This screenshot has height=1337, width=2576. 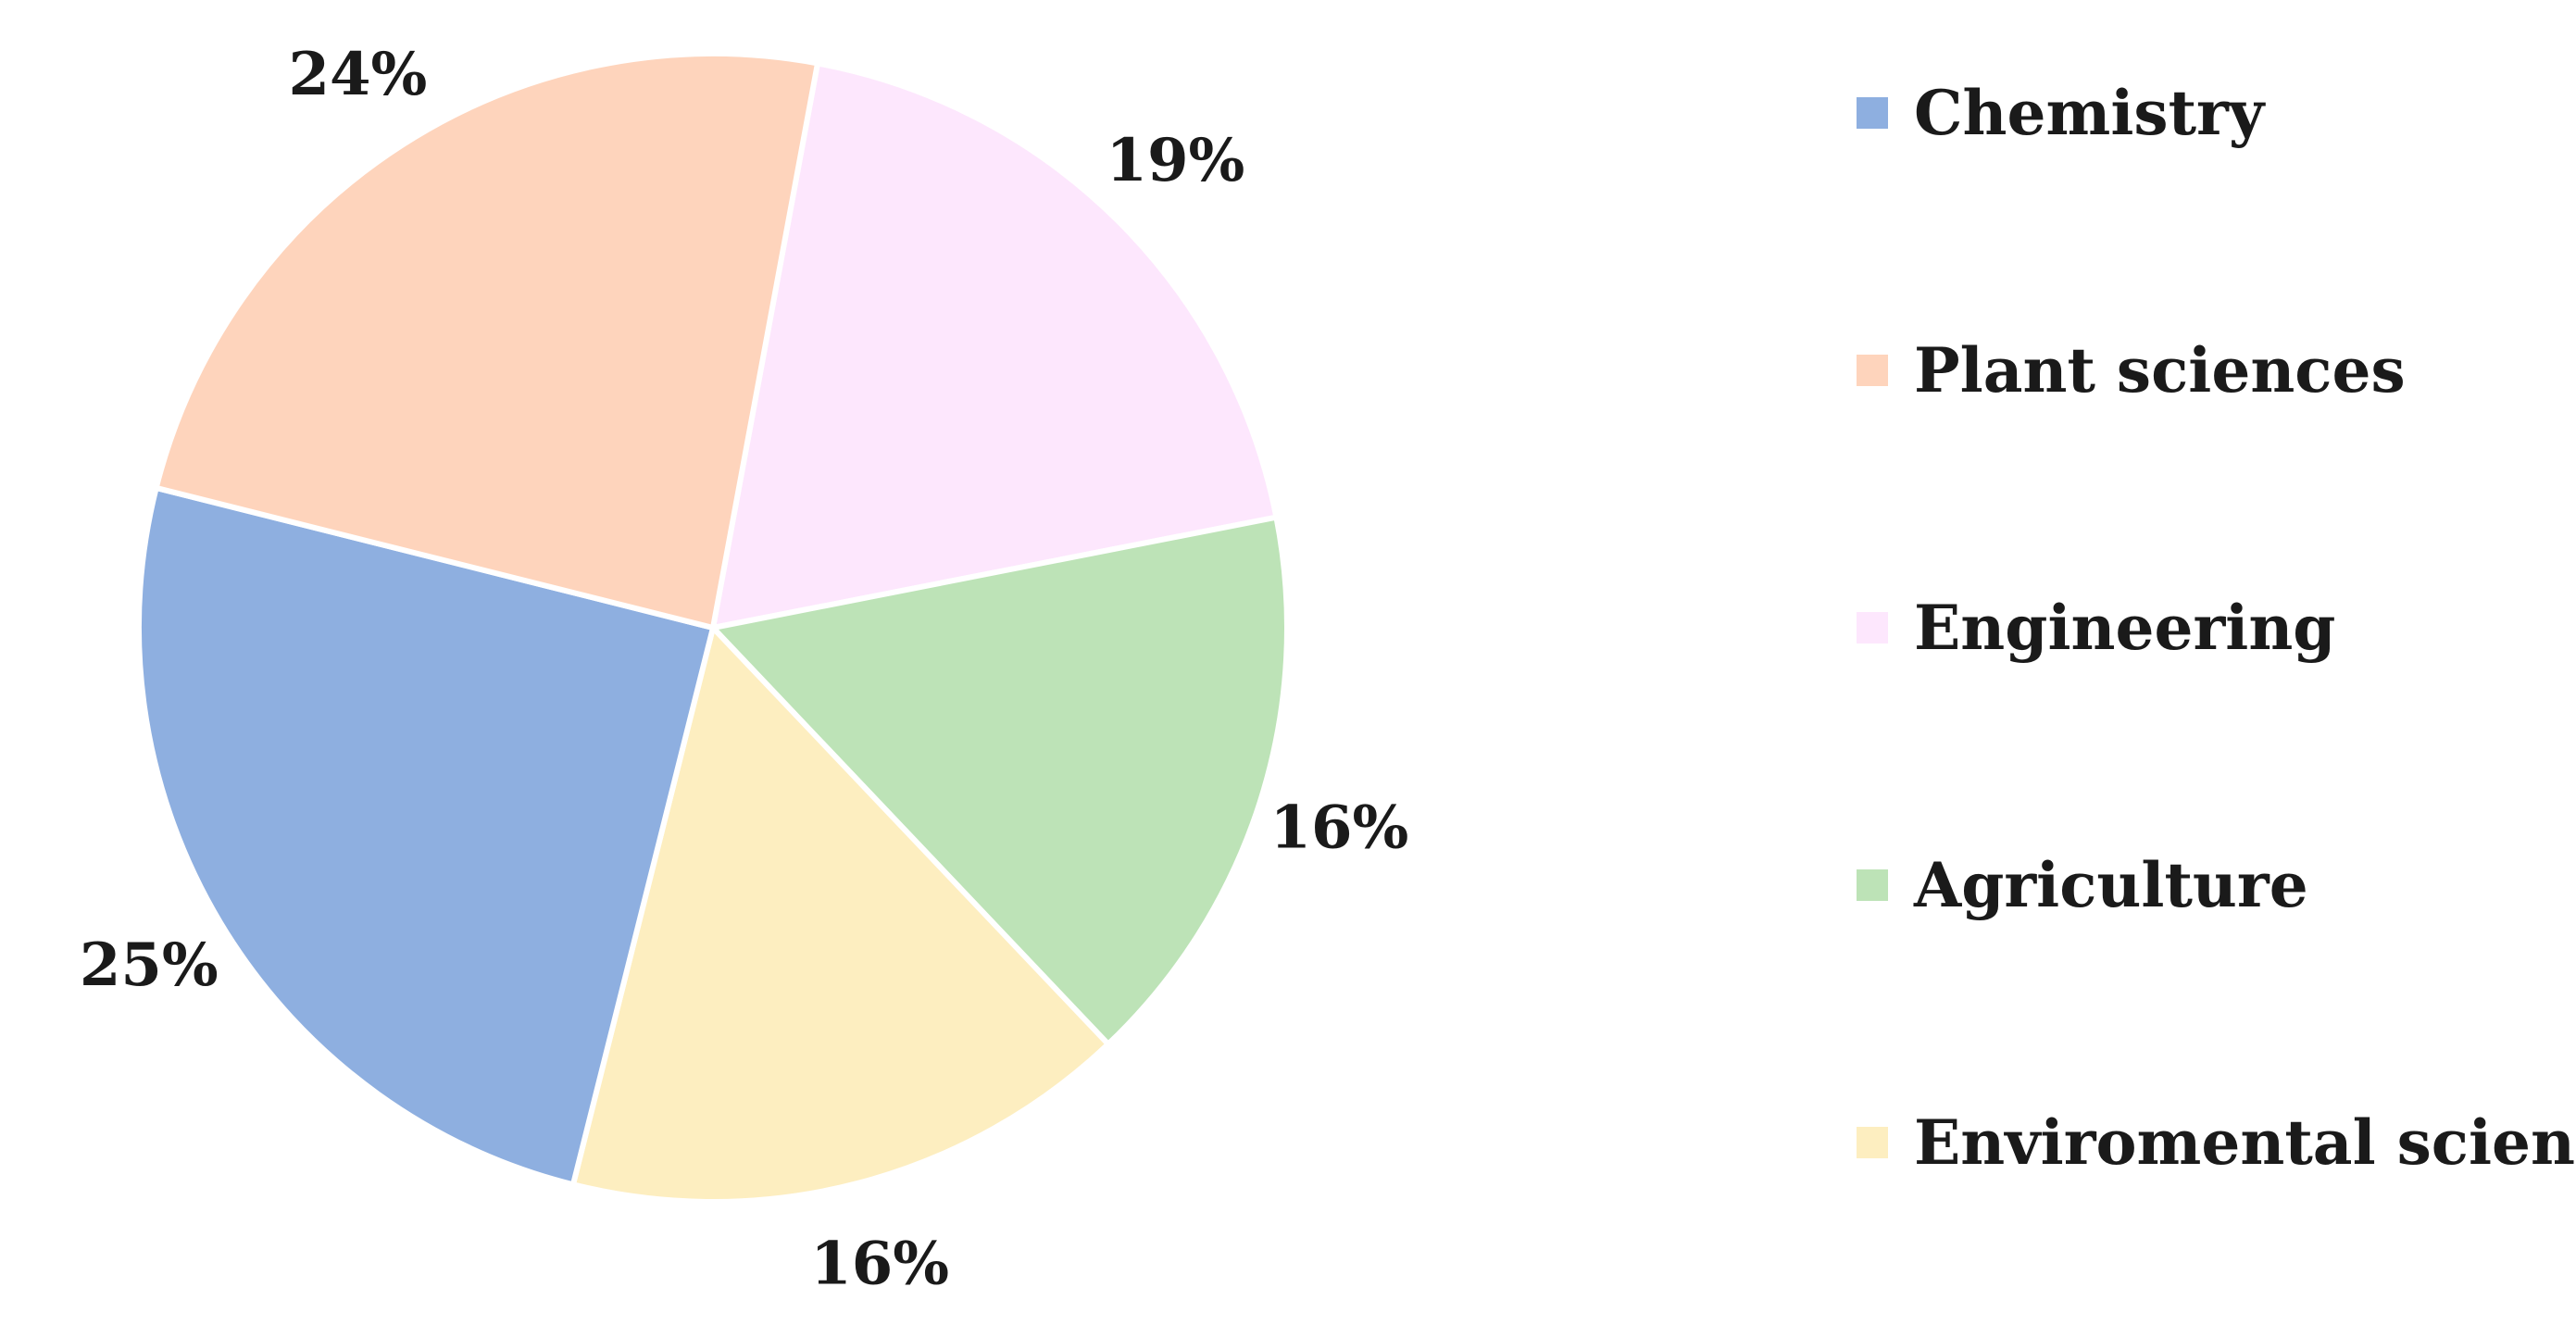 I want to click on pie-slice-engineering, so click(x=995, y=345).